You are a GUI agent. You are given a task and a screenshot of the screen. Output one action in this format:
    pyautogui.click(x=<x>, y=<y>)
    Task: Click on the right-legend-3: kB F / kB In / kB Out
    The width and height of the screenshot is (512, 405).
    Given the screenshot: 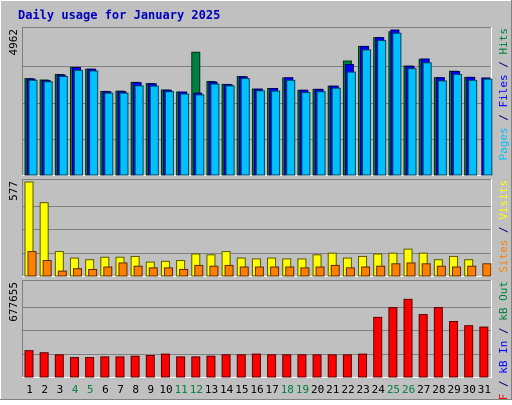 What is the action you would take?
    pyautogui.click(x=503, y=340)
    